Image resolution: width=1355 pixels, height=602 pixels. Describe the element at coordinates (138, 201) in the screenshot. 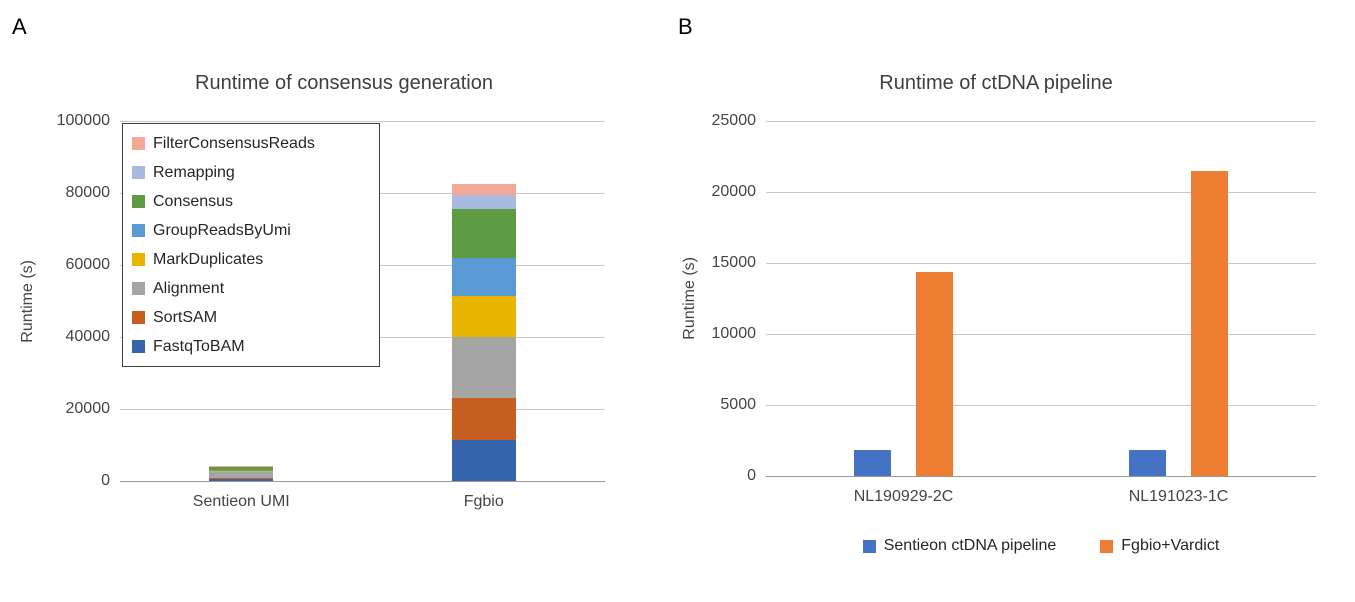

I see `legend-swatch-Consensus` at that location.